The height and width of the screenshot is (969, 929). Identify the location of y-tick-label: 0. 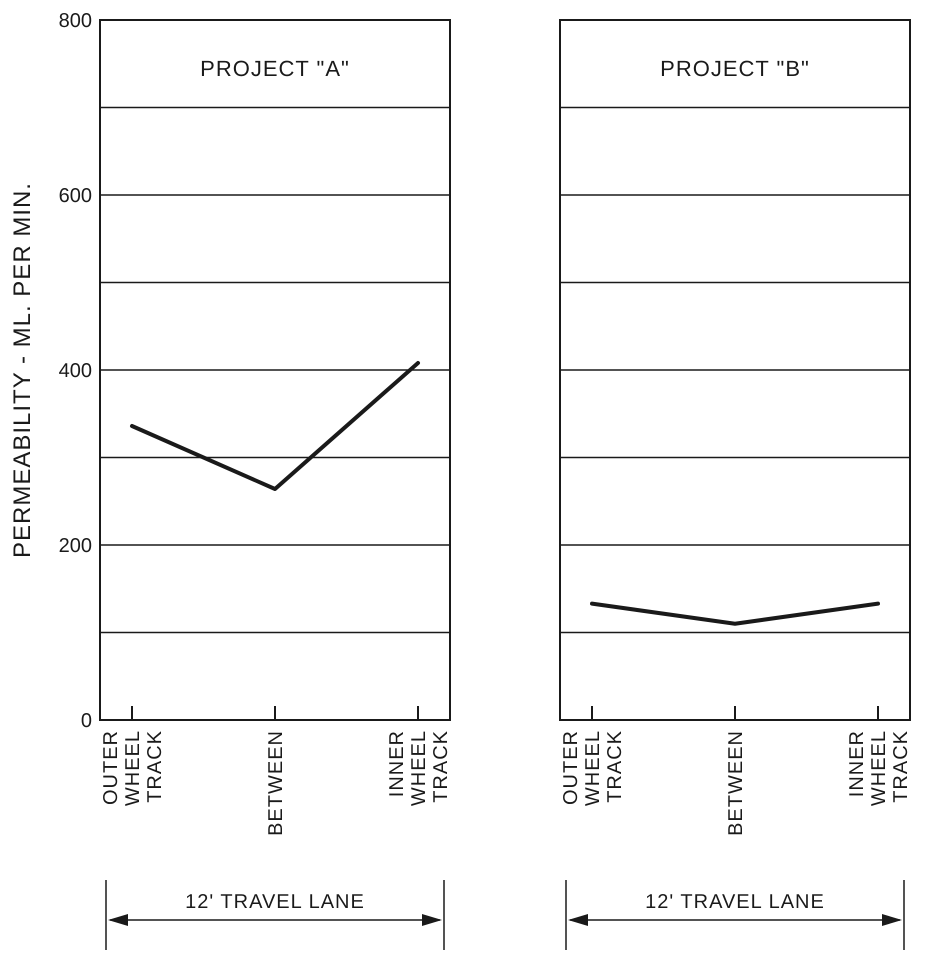
(86, 721).